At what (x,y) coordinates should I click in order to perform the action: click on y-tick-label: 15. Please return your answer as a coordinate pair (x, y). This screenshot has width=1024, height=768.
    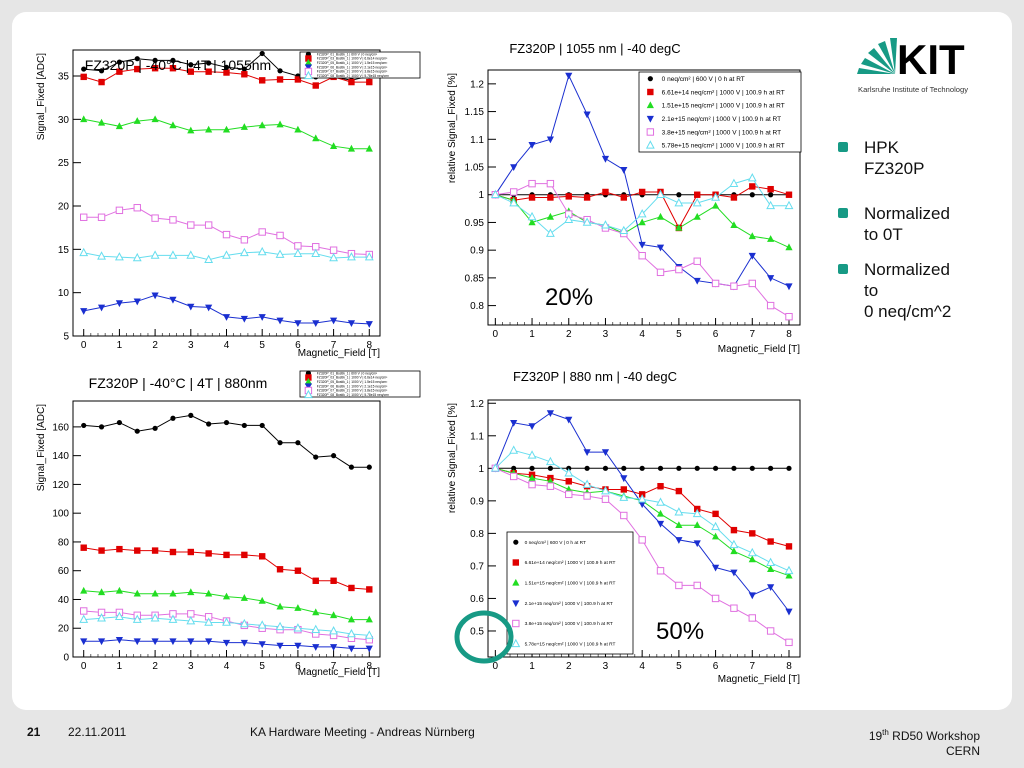
    Looking at the image, I should click on (64, 250).